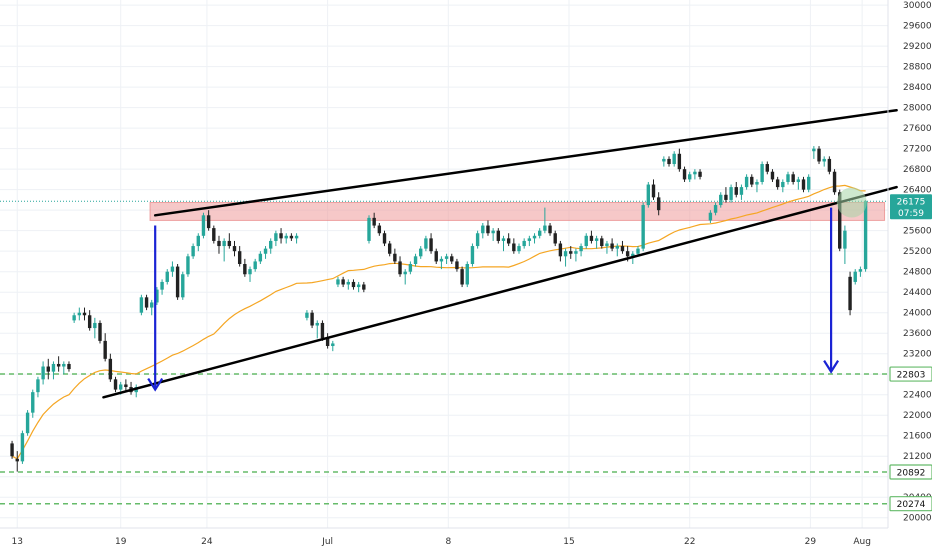  What do you see at coordinates (121, 542) in the screenshot?
I see `time-tick-label: 19` at bounding box center [121, 542].